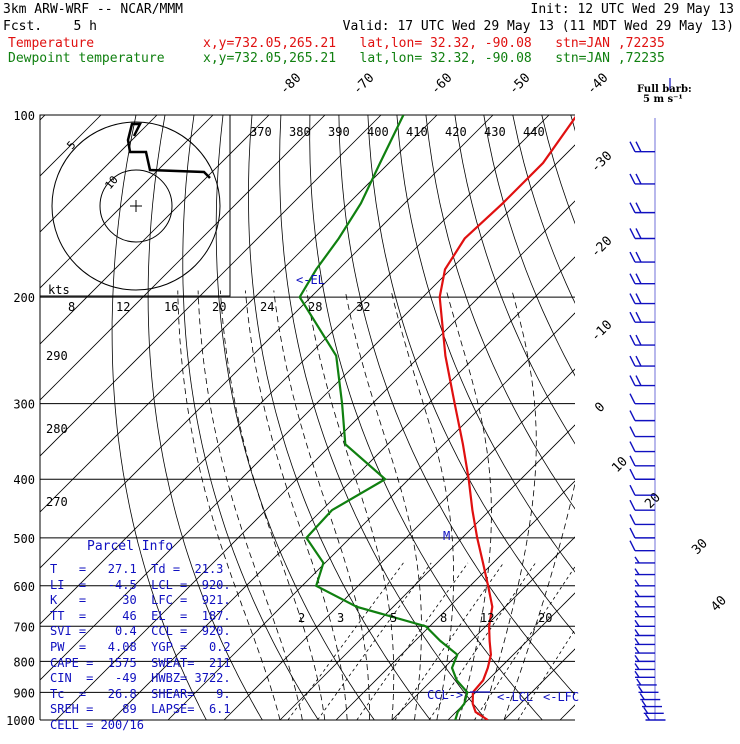  What do you see at coordinates (664, 89) in the screenshot?
I see `barb-legend-label: Full barb:` at bounding box center [664, 89].